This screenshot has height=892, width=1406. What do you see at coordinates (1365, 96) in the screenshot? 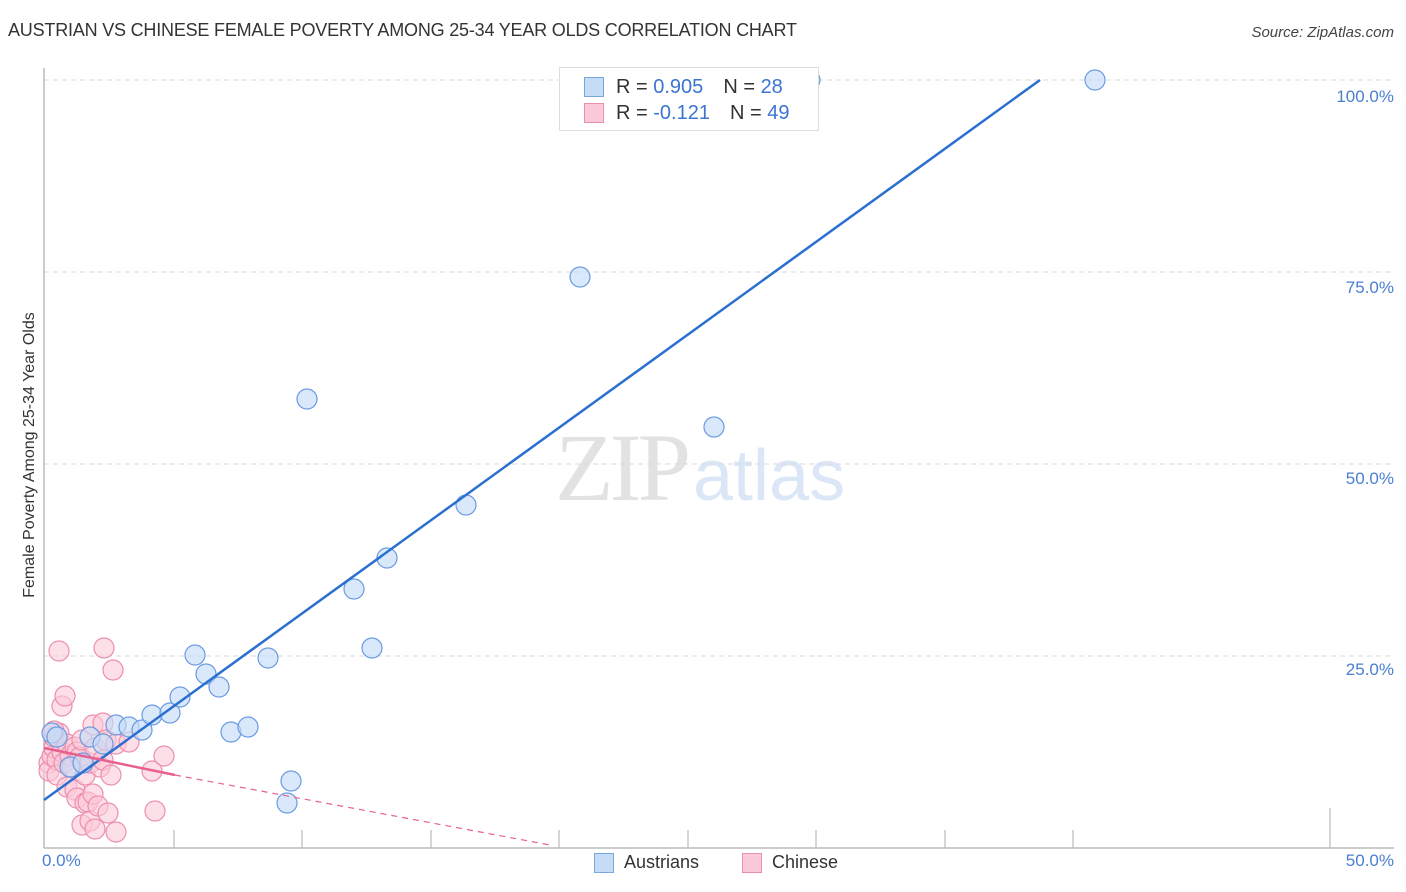
I see `y-tick-100: 100.0%` at bounding box center [1365, 96].